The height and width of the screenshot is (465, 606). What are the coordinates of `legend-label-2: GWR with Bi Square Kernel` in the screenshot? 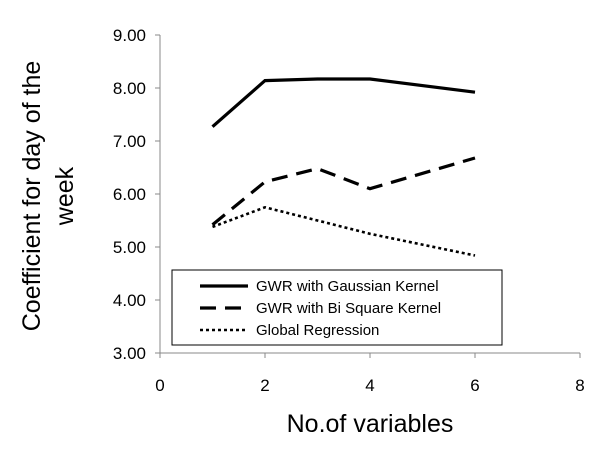 It's located at (348, 308).